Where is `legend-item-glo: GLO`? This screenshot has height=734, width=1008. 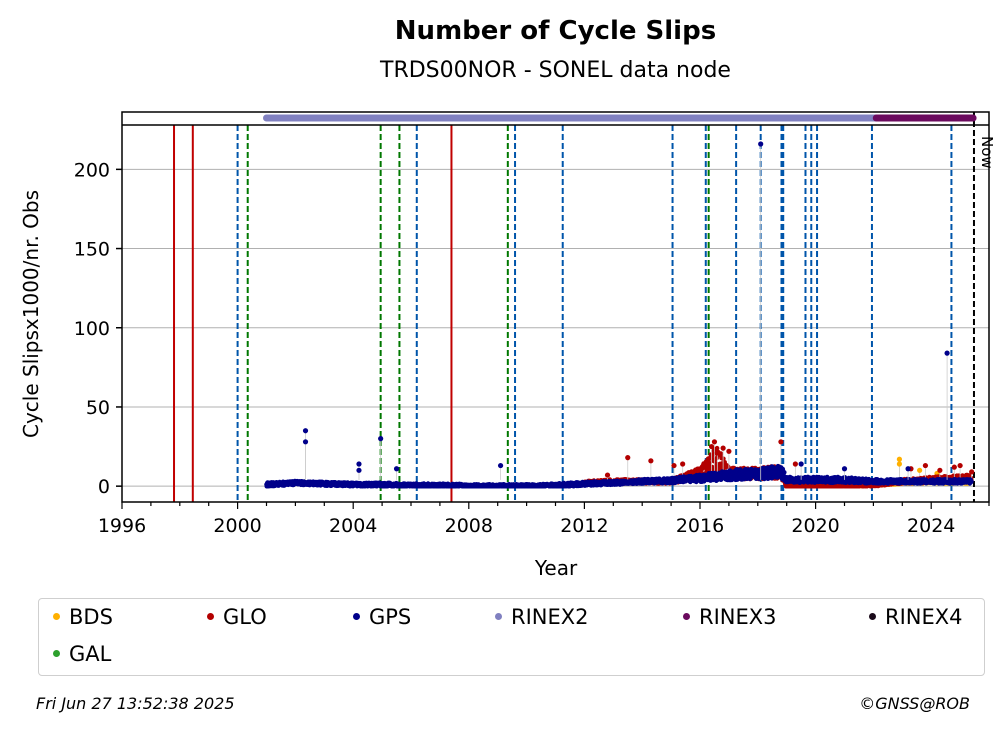 legend-item-glo: GLO is located at coordinates (237, 617).